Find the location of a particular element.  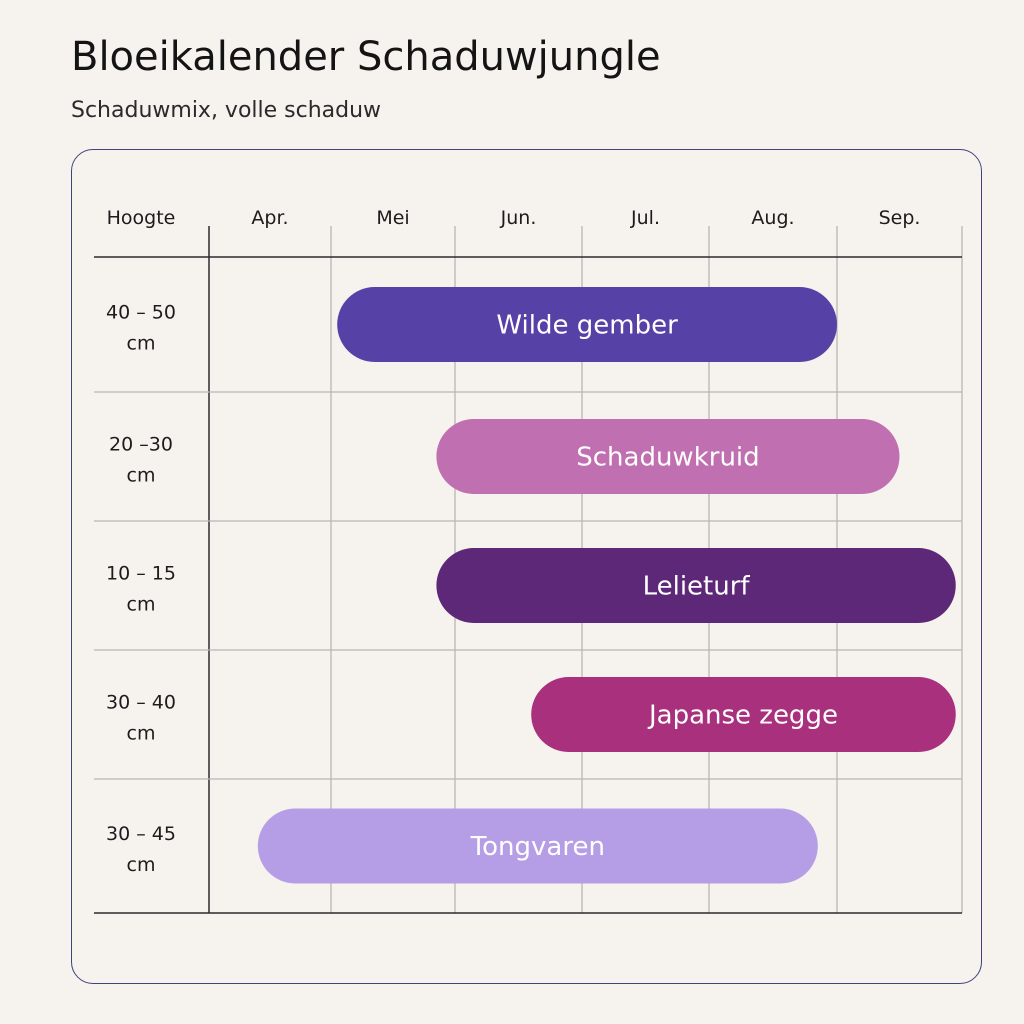

bloom-bar-label: Schaduwkruid is located at coordinates (667, 458).